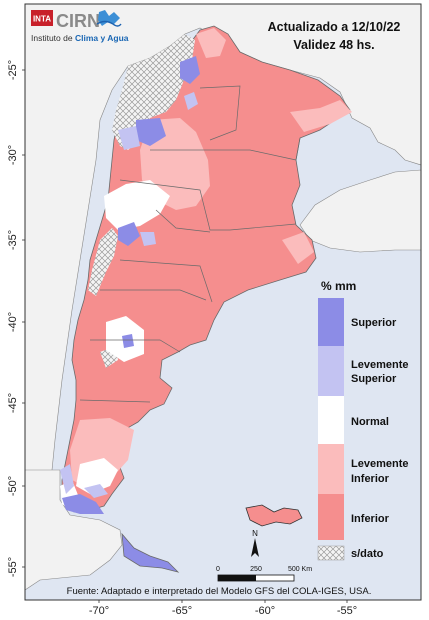 This screenshot has height=620, width=429. I want to click on malvinas-islands, so click(274, 515).